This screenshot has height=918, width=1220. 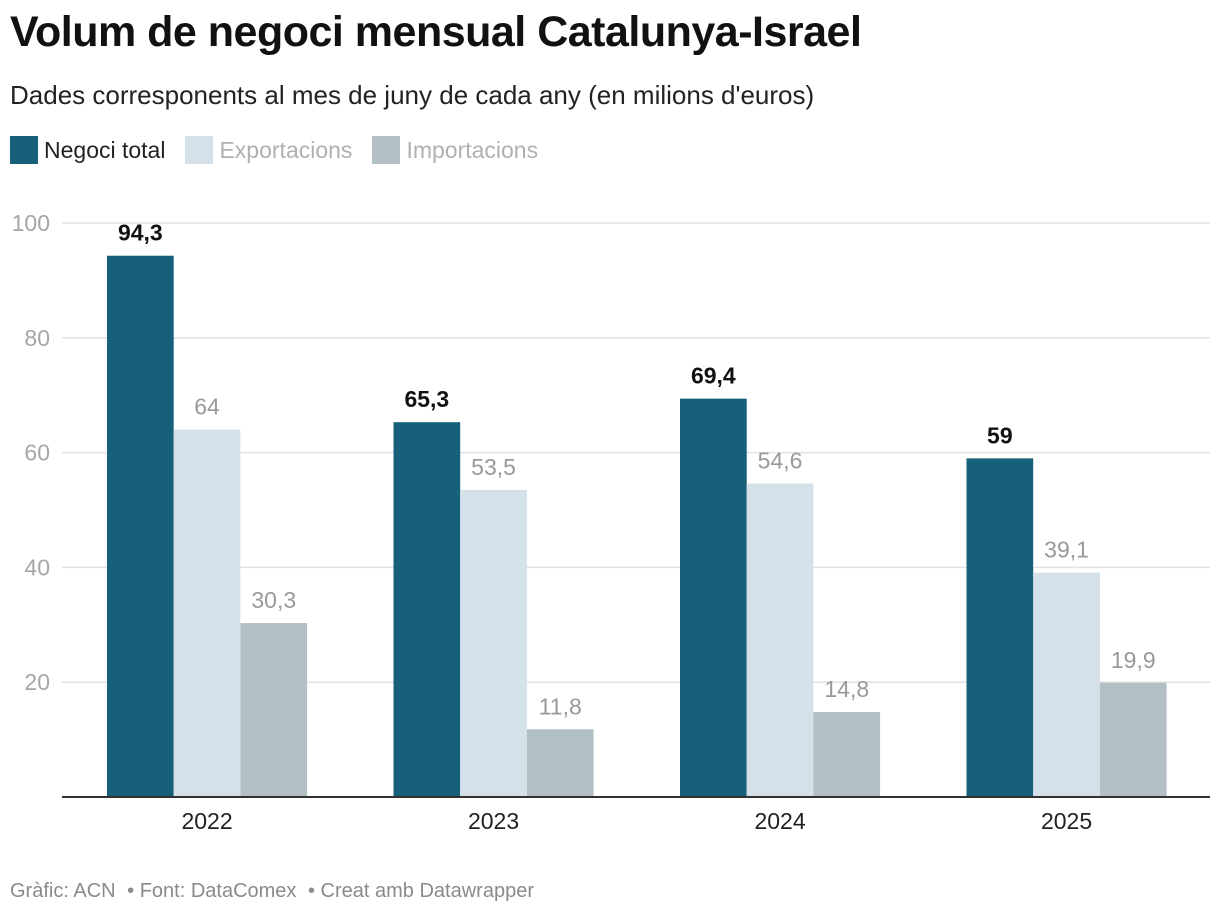 I want to click on bar-negoci-total-2024, so click(x=713, y=597).